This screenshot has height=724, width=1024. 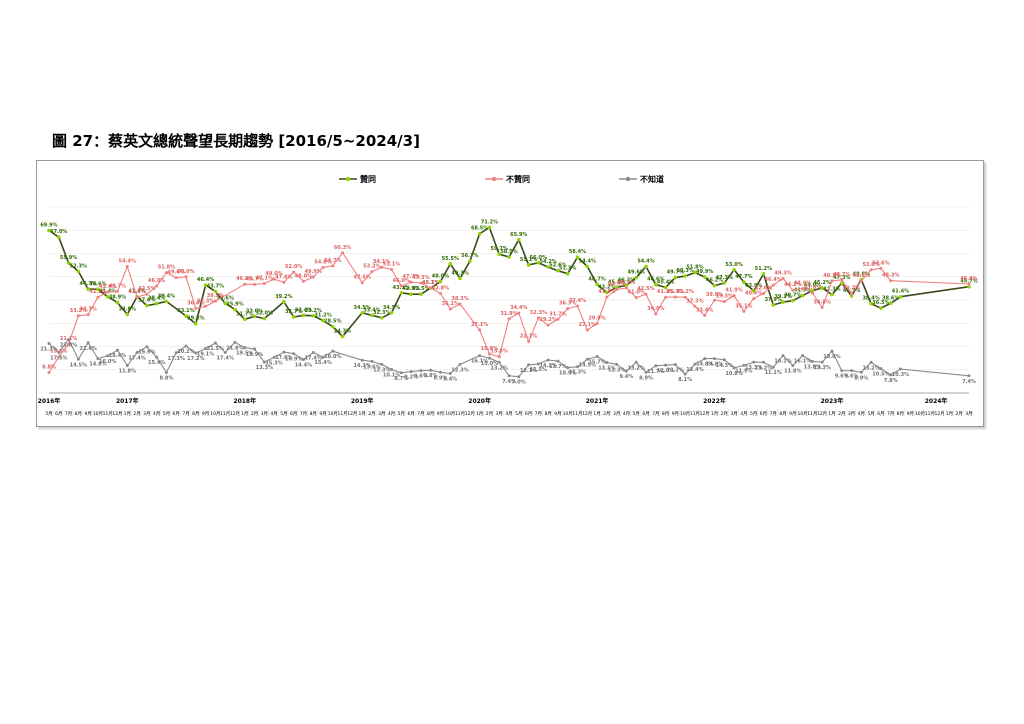 What do you see at coordinates (714, 281) in the screenshot?
I see `data-label: 46.2%` at bounding box center [714, 281].